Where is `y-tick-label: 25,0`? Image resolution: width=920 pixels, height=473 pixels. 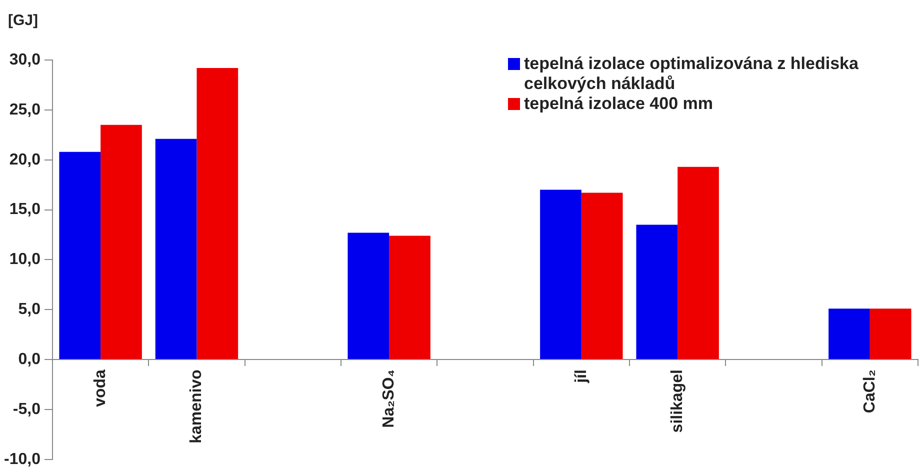
y-tick-label: 25,0 is located at coordinates (25, 109).